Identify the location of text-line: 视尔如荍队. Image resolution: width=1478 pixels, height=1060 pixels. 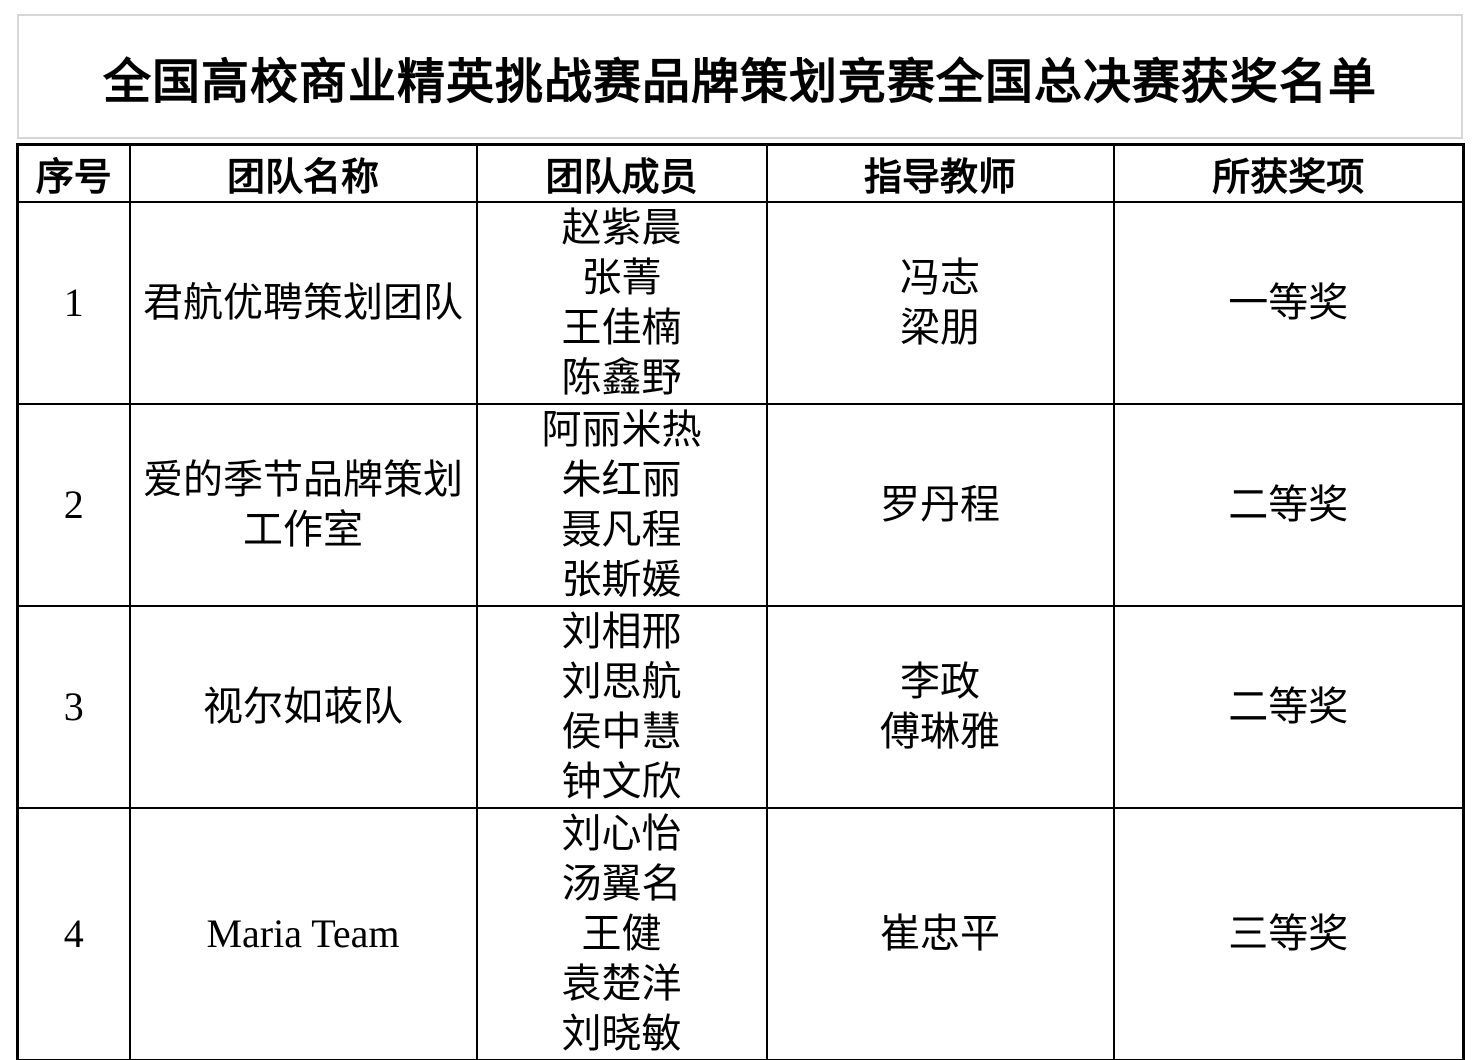
(303, 706).